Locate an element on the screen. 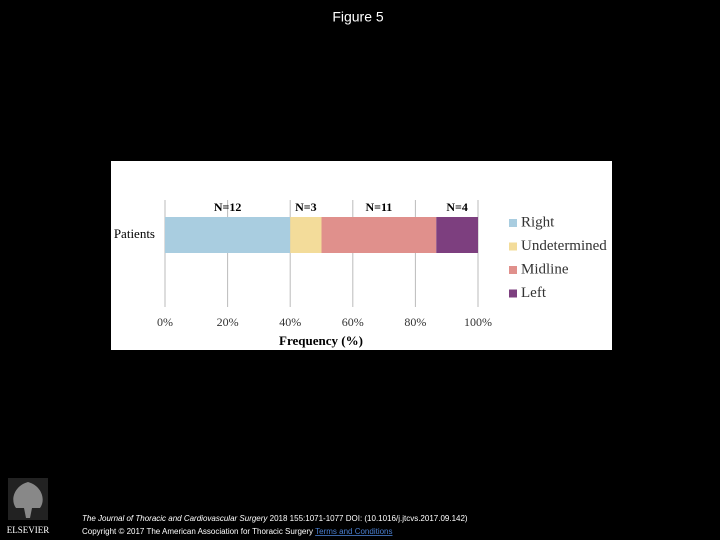 Image resolution: width=720 pixels, height=540 pixels. x-tick-label: 100% is located at coordinates (478, 322).